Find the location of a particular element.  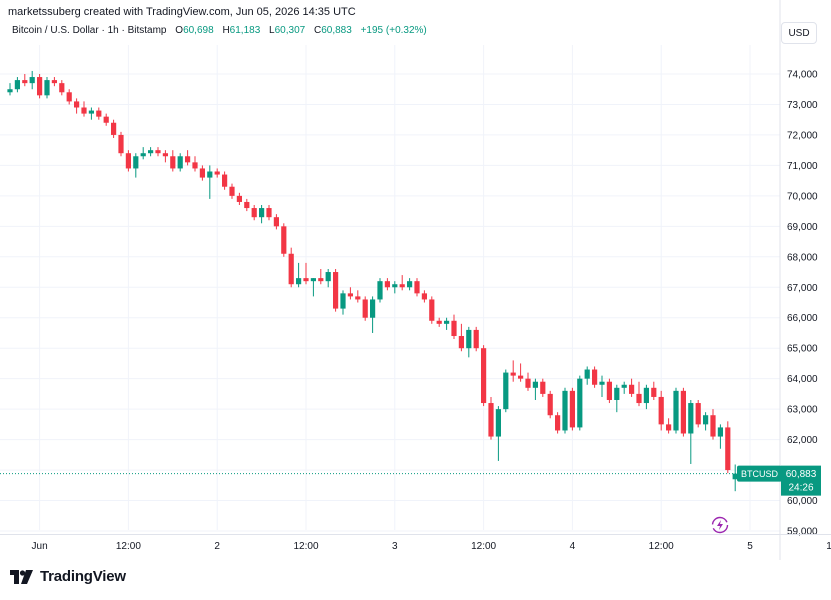

currency-button: USD is located at coordinates (799, 33).